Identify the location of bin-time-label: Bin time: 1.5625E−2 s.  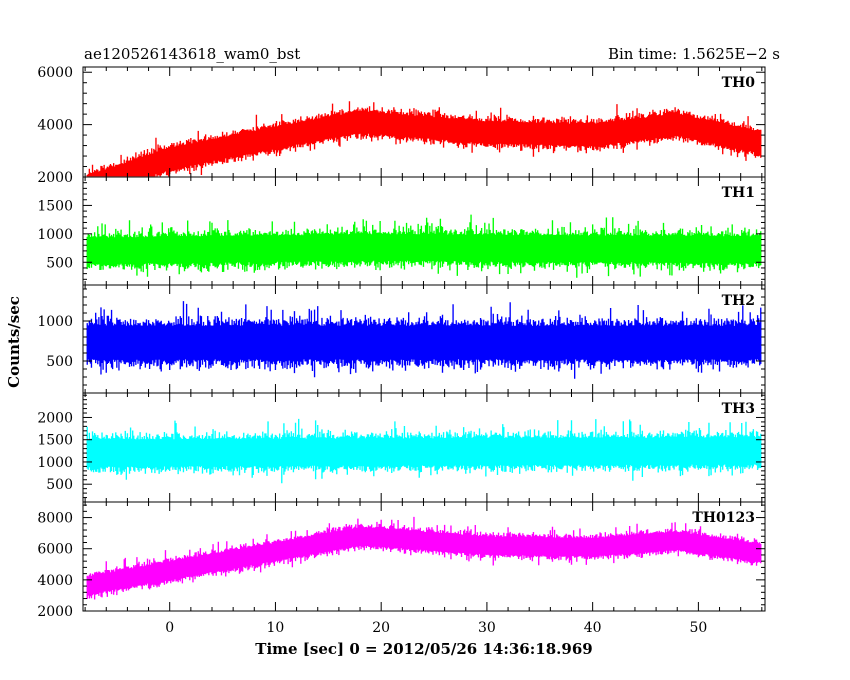
(694, 54).